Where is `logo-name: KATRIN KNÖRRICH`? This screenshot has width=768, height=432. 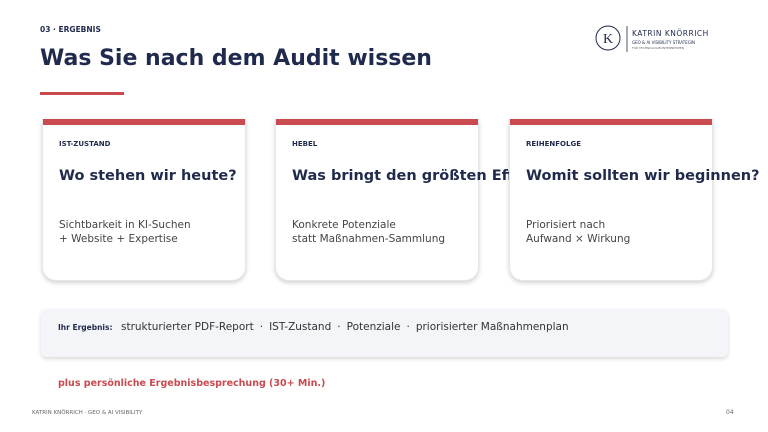
logo-name: KATRIN KNÖRRICH is located at coordinates (670, 33).